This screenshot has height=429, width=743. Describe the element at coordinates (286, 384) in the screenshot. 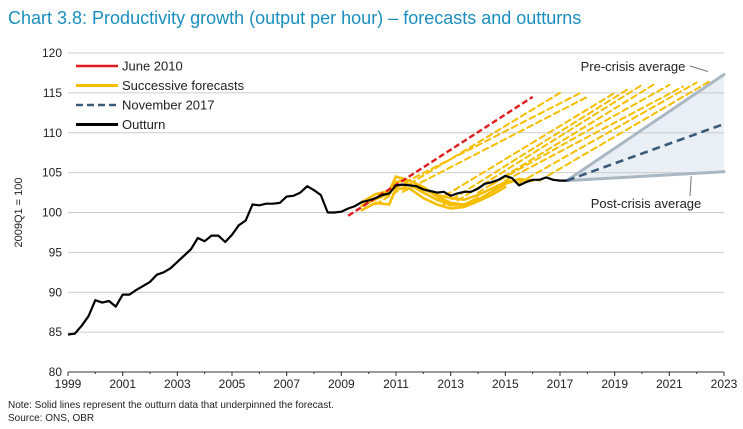

I see `x-tick-label: 2007` at that location.